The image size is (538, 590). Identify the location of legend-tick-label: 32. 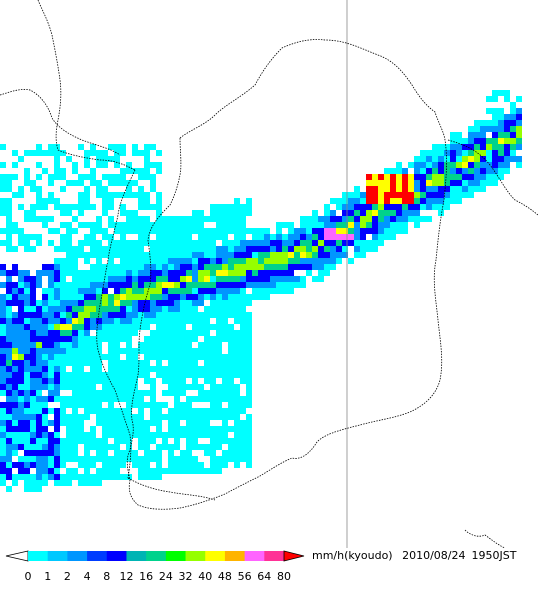
(185, 576).